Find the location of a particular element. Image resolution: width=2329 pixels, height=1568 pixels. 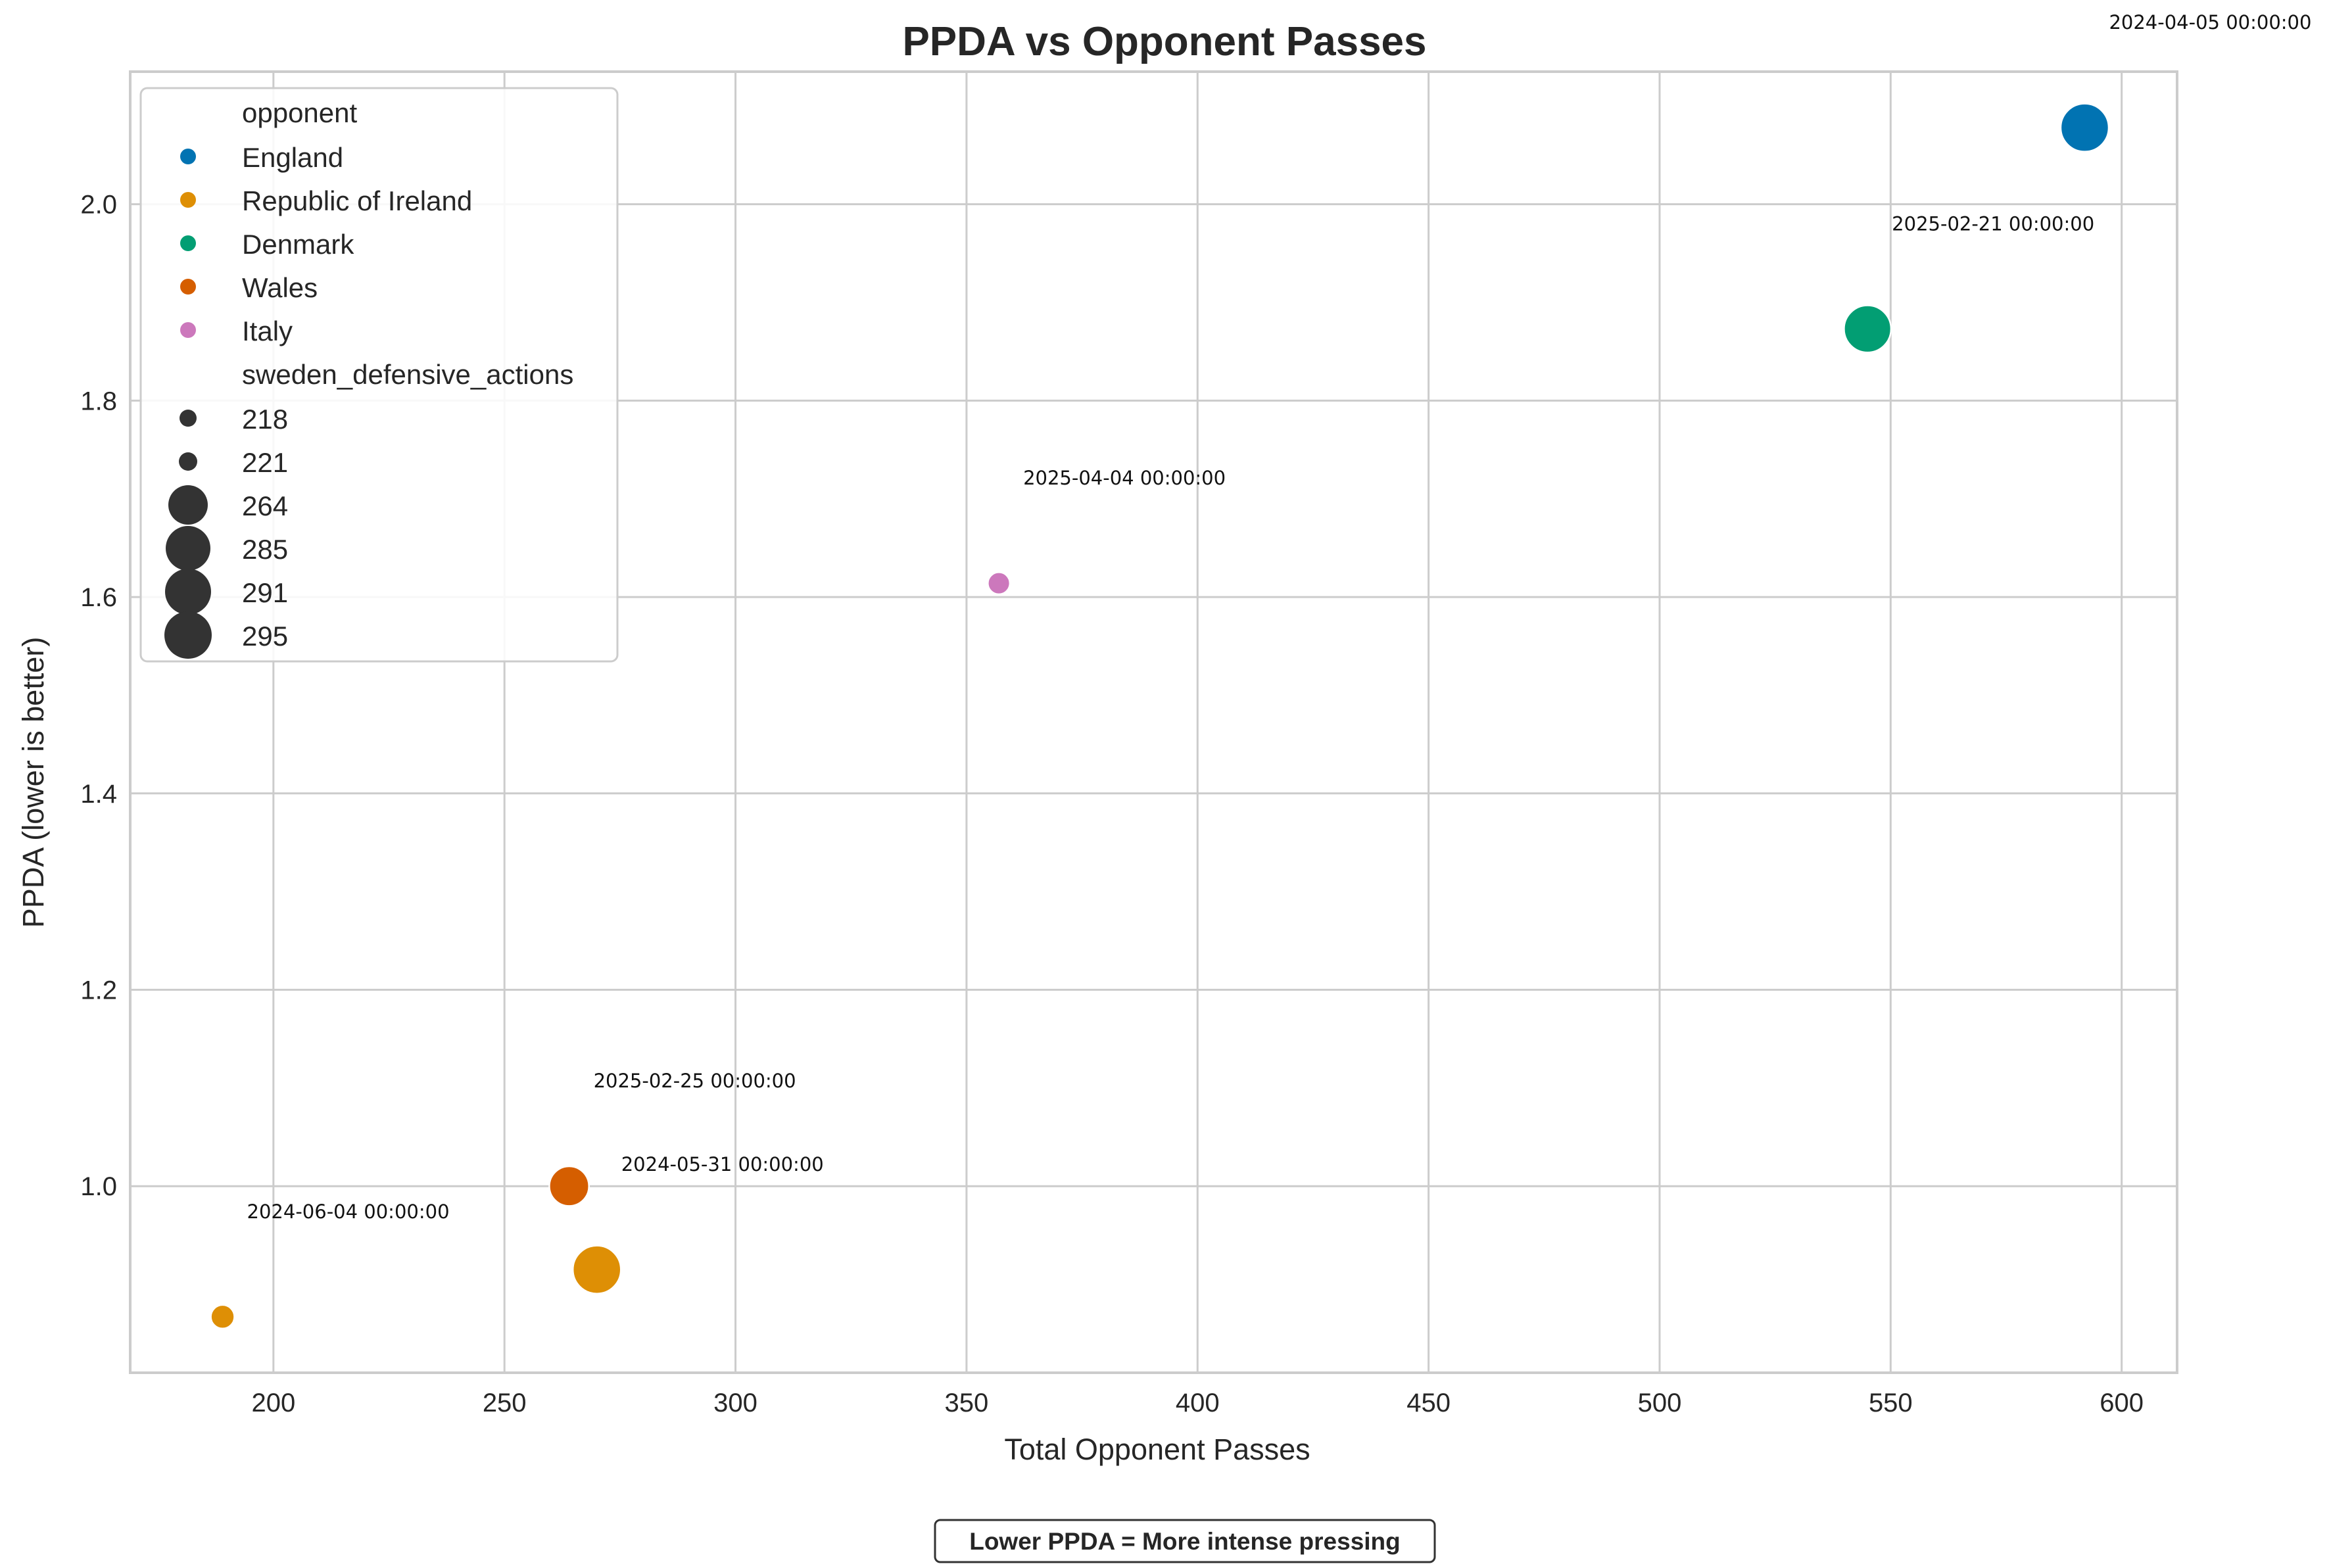

pressing-note: Lower PPDA = More intense pressing is located at coordinates (1185, 1541).